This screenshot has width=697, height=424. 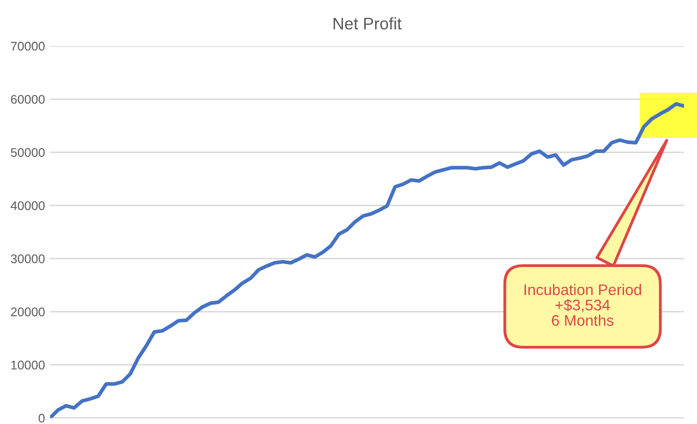 I want to click on y-tick-label: 70000, so click(x=28, y=46).